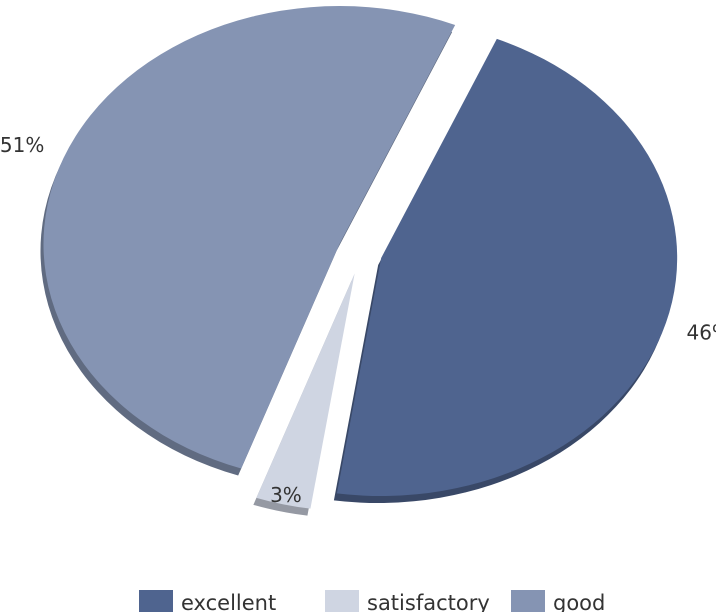 This screenshot has height=616, width=716. I want to click on legend-swatch-excellent, so click(156, 602).